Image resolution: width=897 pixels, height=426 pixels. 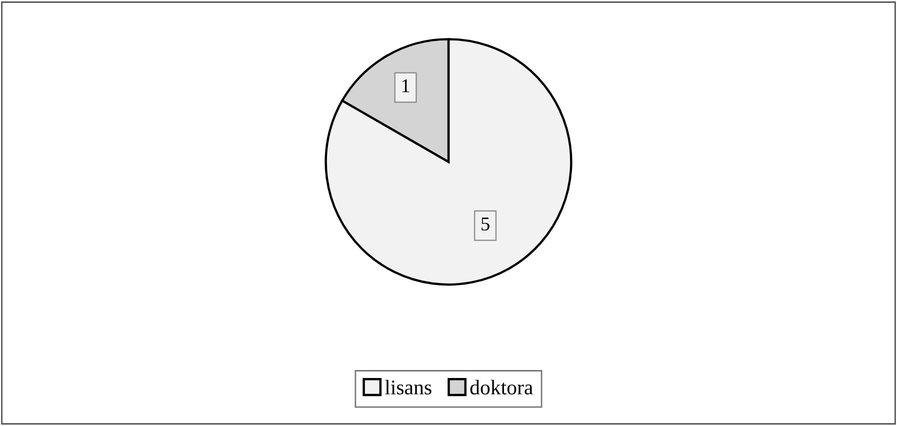 What do you see at coordinates (406, 85) in the screenshot?
I see `data-label: 1` at bounding box center [406, 85].